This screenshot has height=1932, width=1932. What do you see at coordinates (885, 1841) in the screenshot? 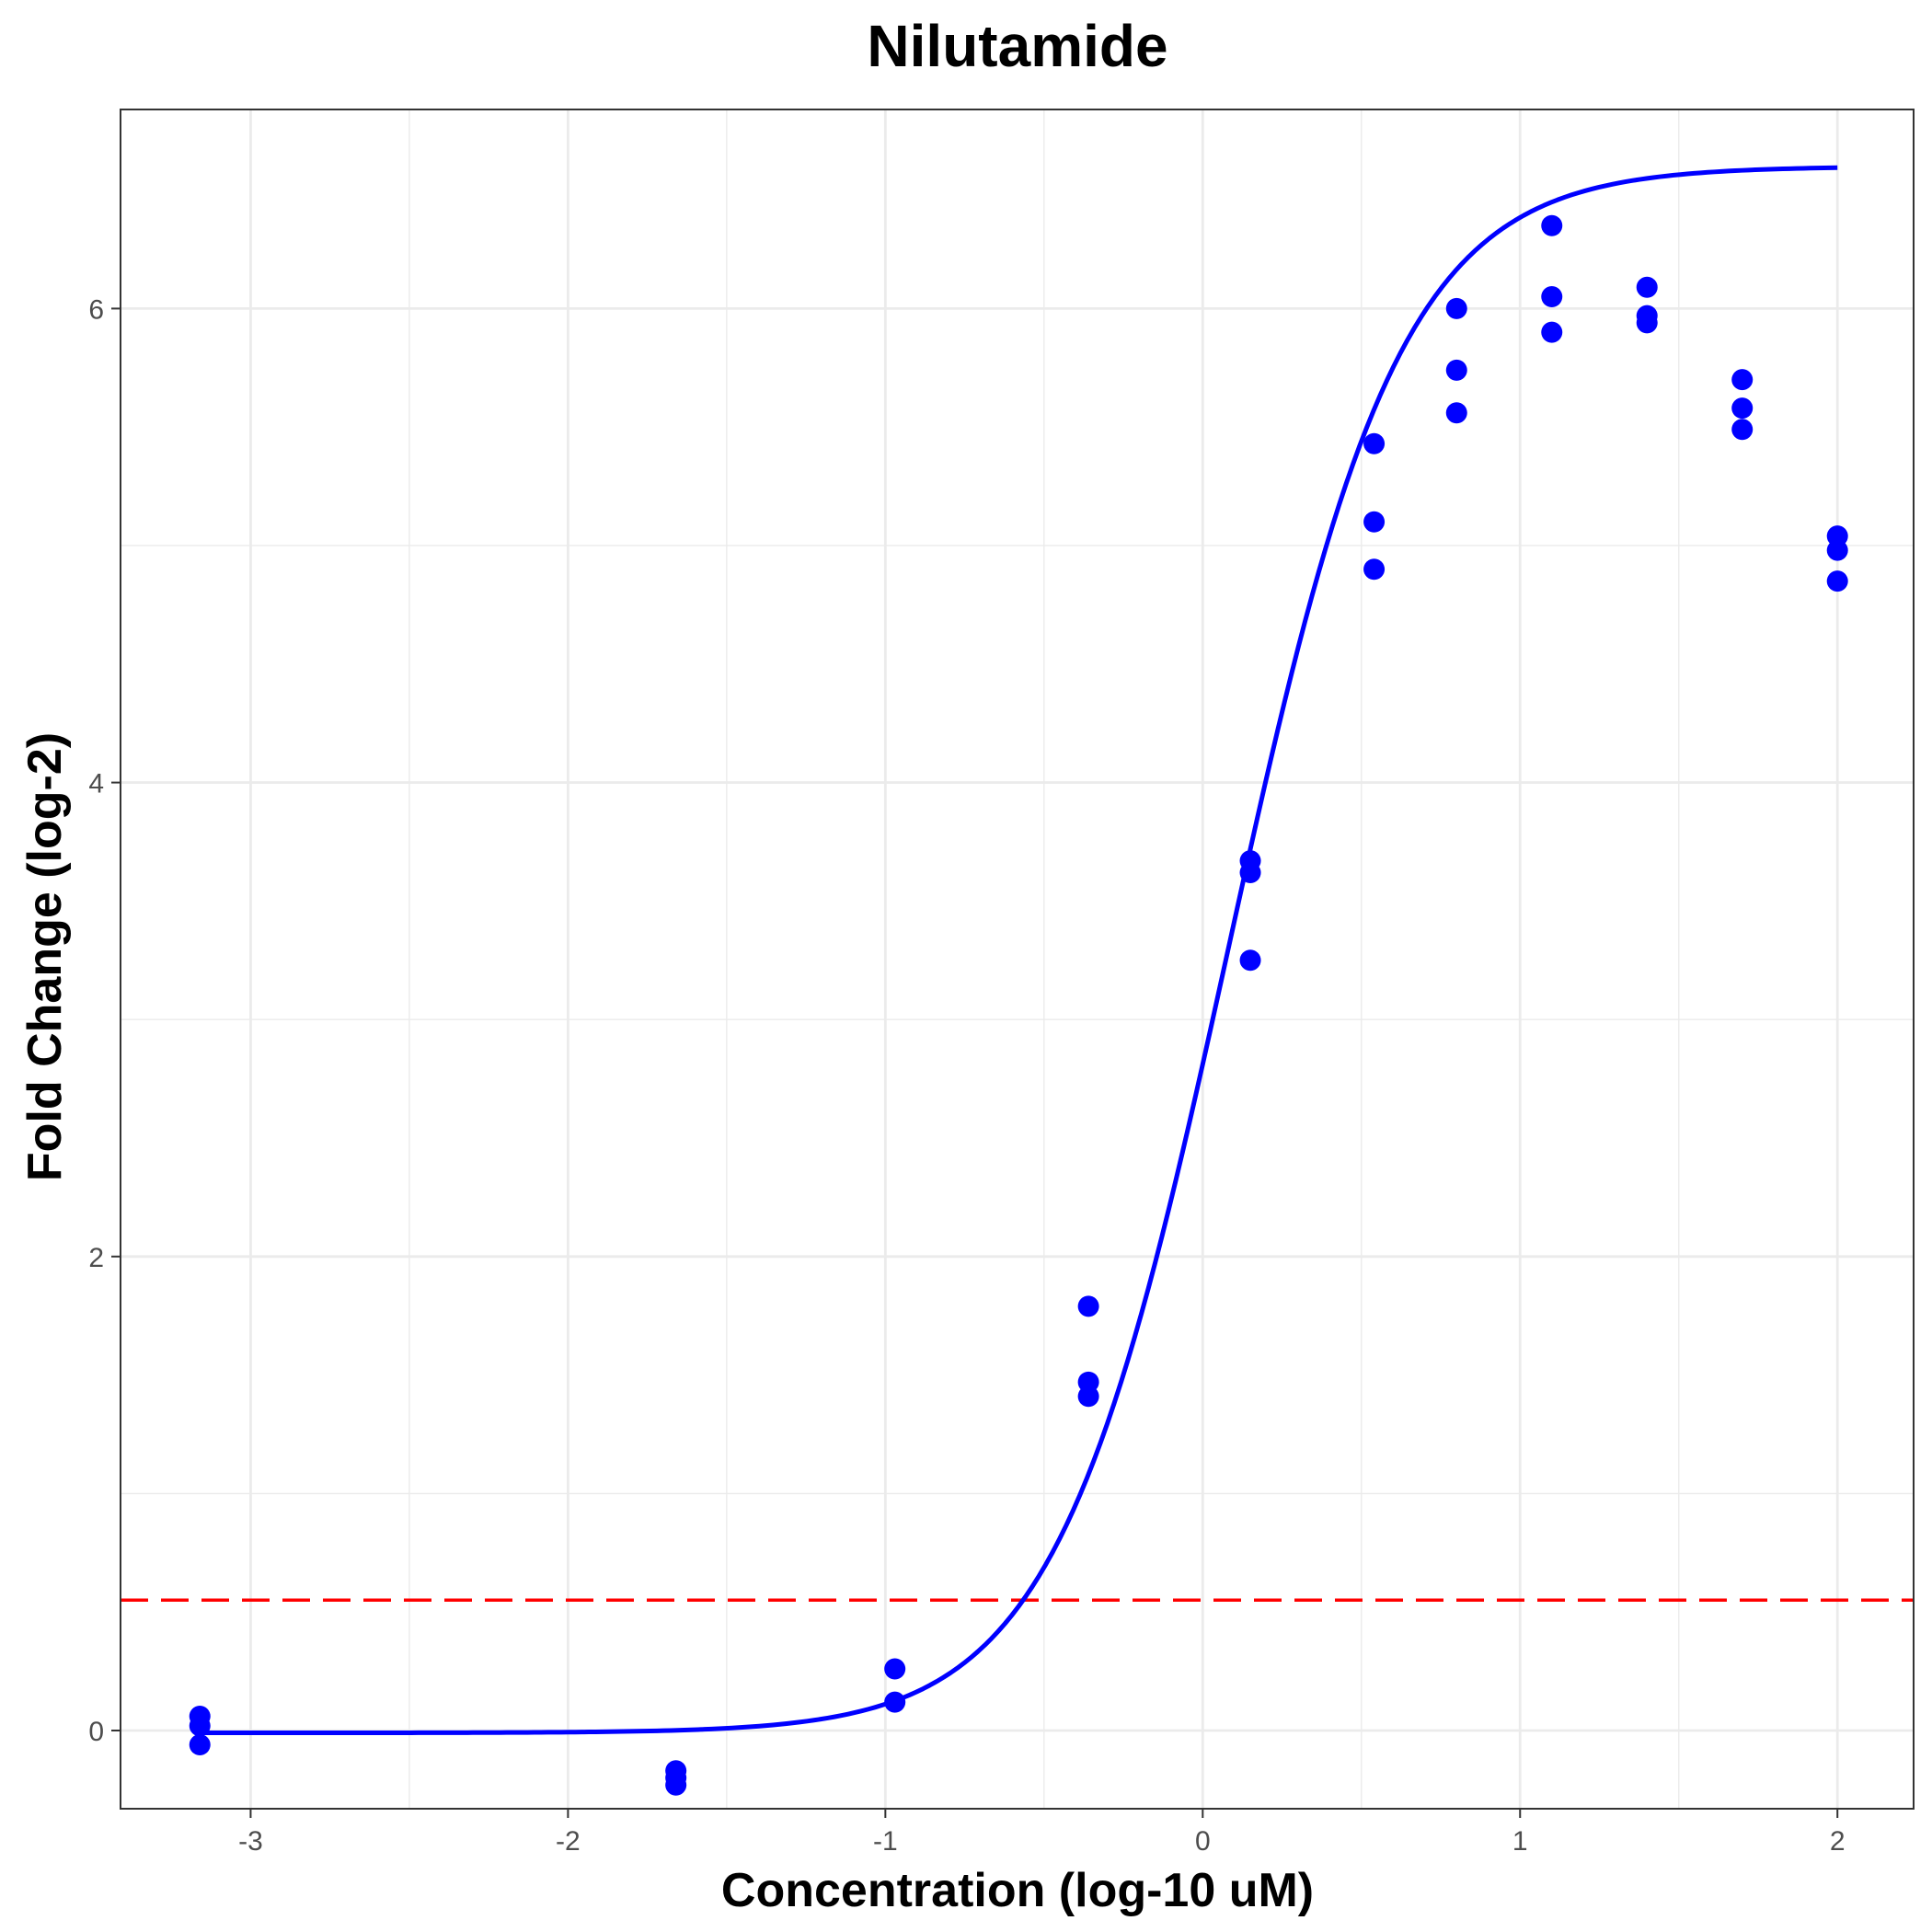
I see `x-tick-label: -1` at bounding box center [885, 1841].